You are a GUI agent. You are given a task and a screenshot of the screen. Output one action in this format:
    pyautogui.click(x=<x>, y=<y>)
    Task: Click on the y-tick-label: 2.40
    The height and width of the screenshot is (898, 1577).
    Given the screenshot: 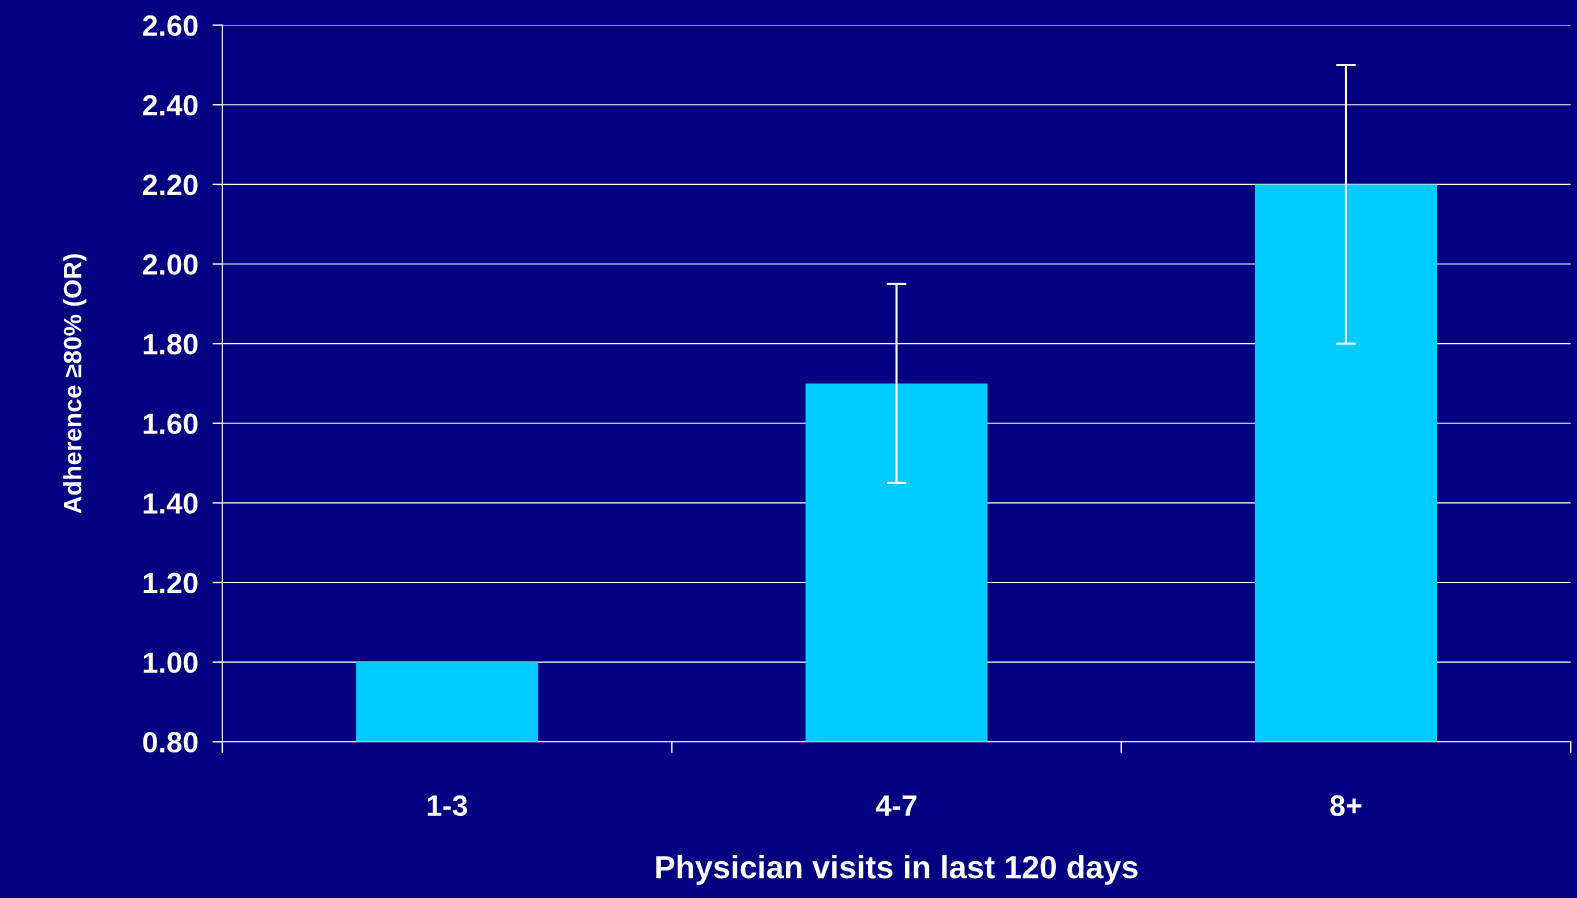 What is the action you would take?
    pyautogui.click(x=170, y=105)
    